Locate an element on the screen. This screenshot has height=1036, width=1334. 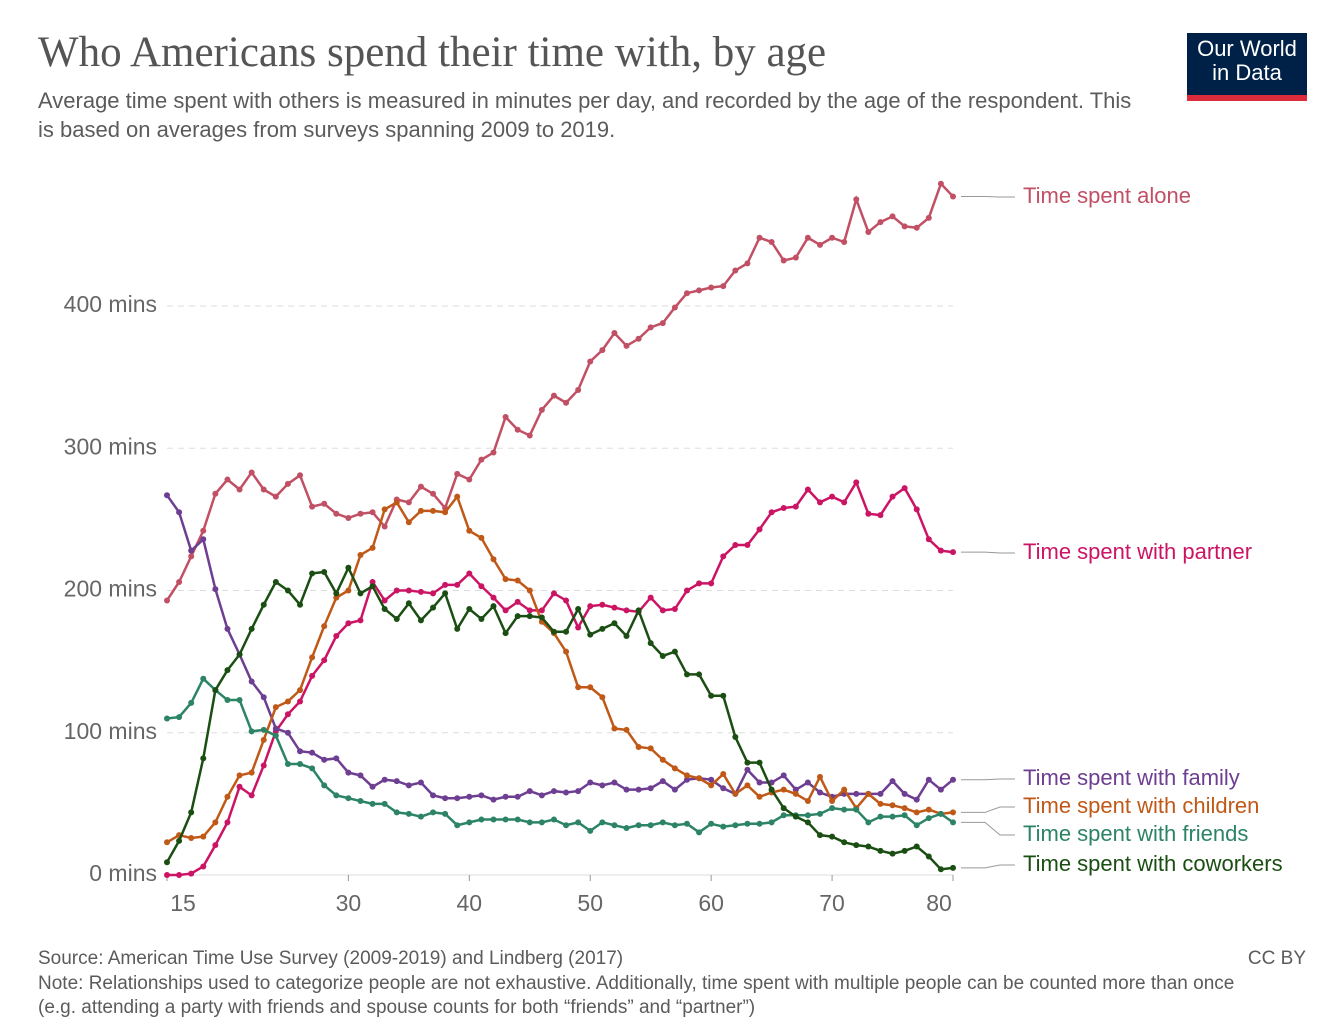
y-tick-label: 0 mins is located at coordinates (123, 873).